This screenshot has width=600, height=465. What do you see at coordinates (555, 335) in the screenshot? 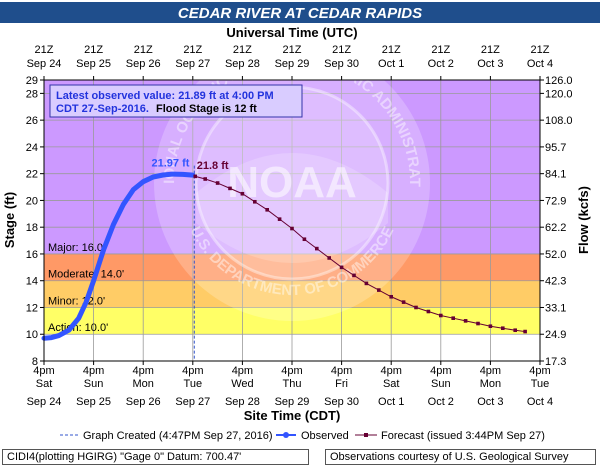
I see `flow-tick-label: 24.9` at bounding box center [555, 335].